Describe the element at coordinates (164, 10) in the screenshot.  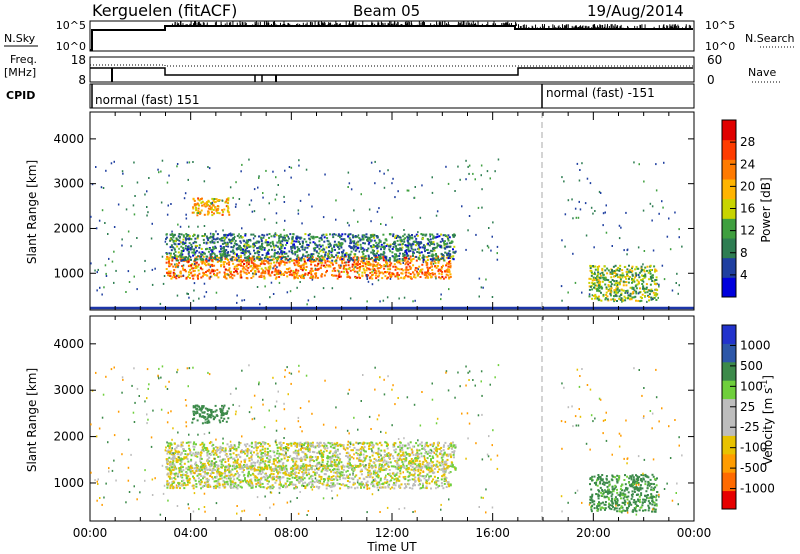
I see `station-title: Kerguelen (fitACF)` at that location.